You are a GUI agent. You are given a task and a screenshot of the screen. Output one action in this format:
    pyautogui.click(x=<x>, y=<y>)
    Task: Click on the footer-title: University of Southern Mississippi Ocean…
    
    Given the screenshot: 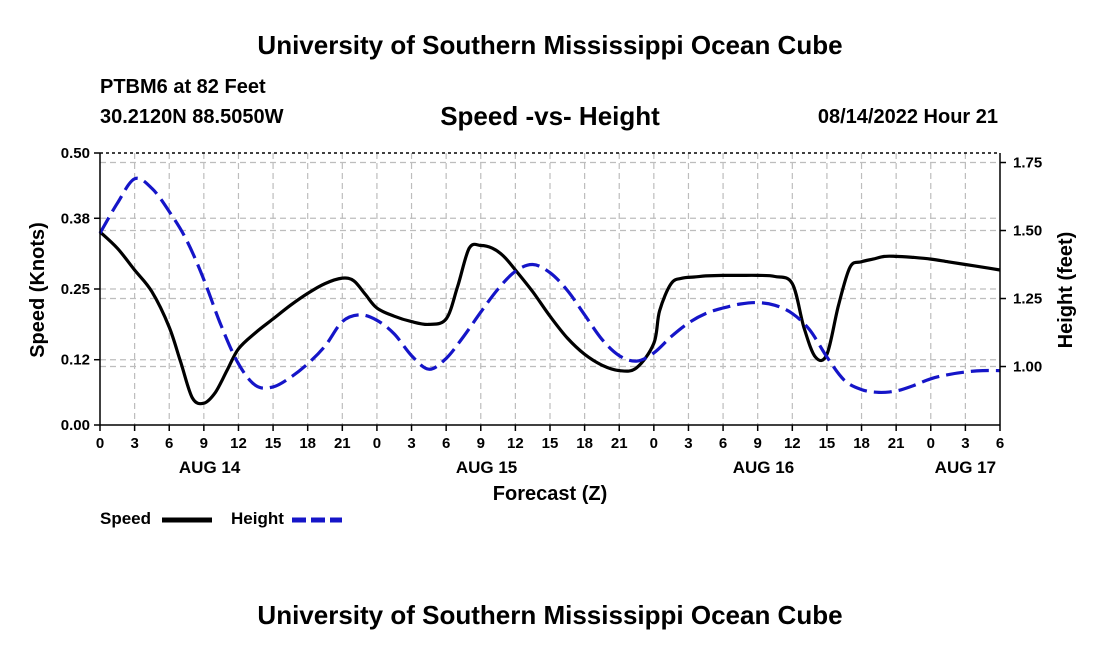 What is the action you would take?
    pyautogui.click(x=550, y=615)
    